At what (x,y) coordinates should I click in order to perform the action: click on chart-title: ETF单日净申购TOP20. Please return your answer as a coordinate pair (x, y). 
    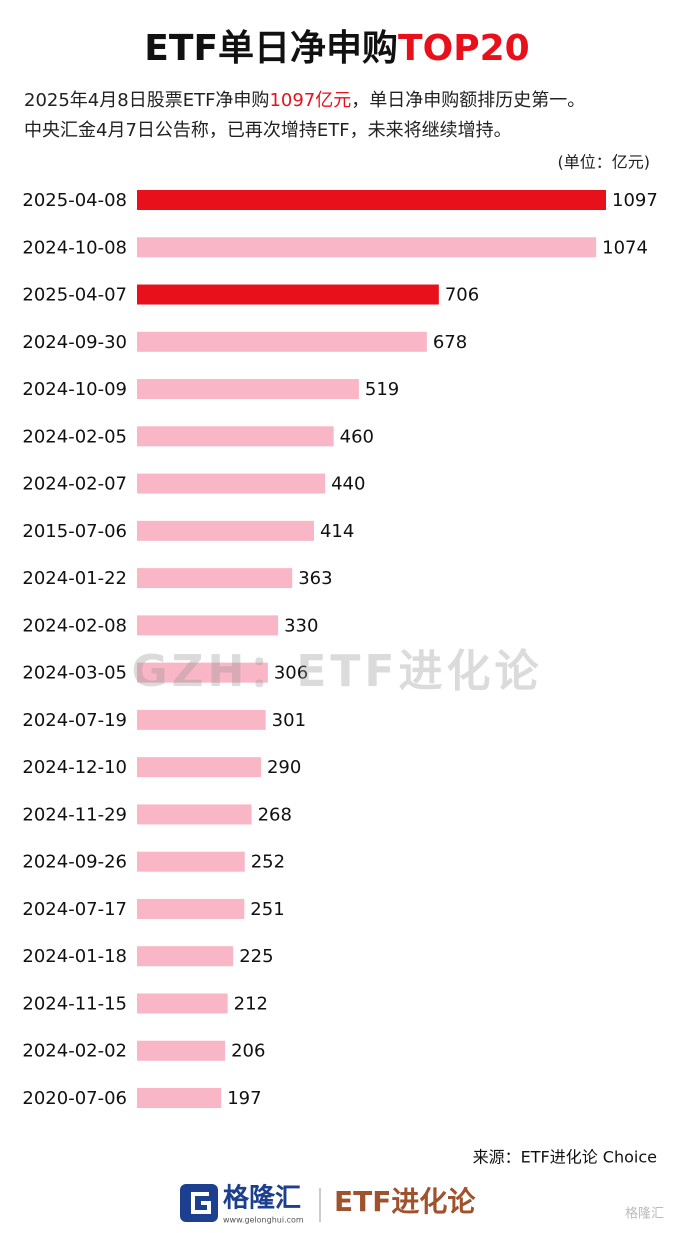
    Looking at the image, I should click on (336, 48).